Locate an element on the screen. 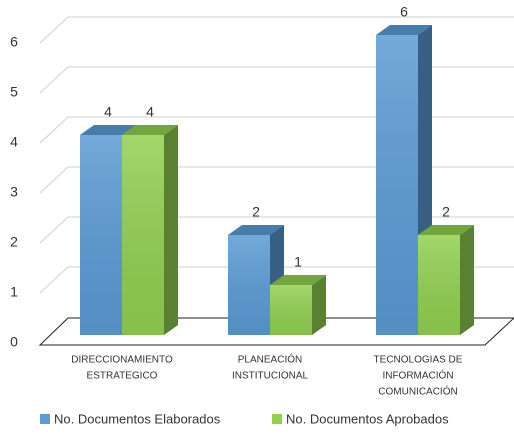 The width and height of the screenshot is (514, 437). value-label: 1 is located at coordinates (298, 262).